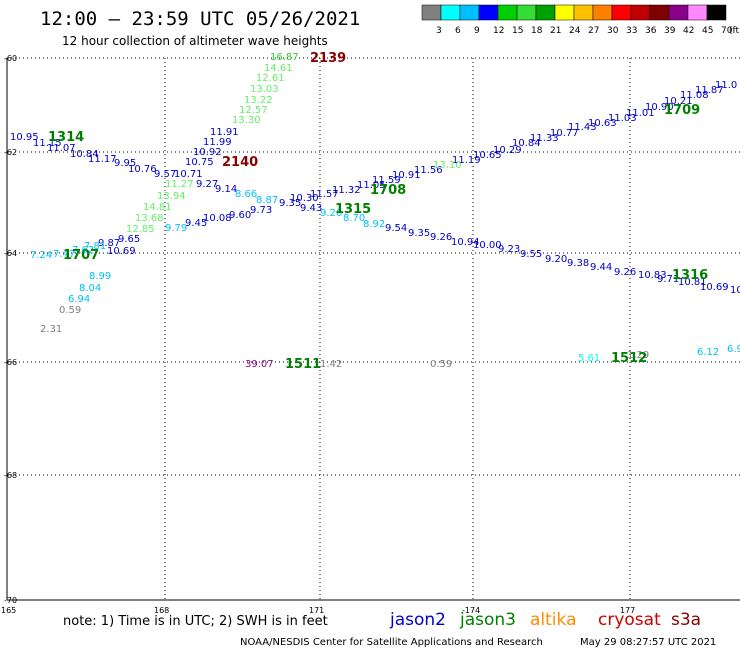 The image size is (740, 650). Describe the element at coordinates (631, 31) in the screenshot. I see `colorbar-tick-label: 33` at that location.